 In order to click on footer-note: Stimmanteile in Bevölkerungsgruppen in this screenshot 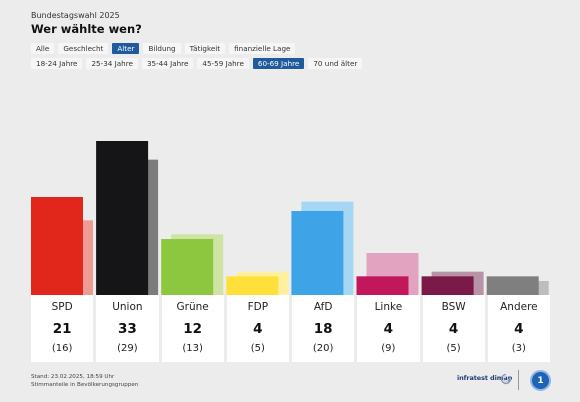, I will do `click(85, 384)`.